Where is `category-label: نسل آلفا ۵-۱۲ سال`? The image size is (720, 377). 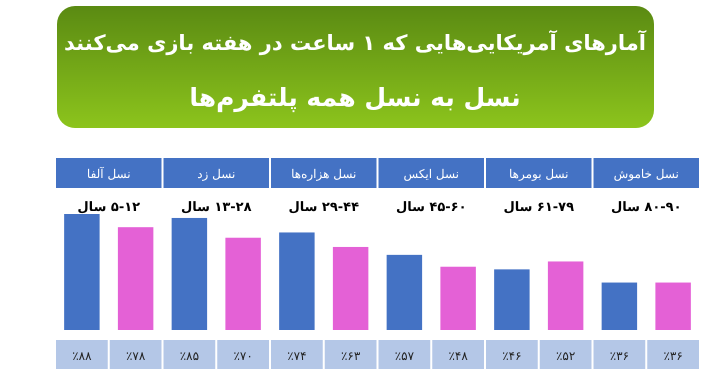
category-label: نسل آلفا ۵-۱۲ سال is located at coordinates (108, 191).